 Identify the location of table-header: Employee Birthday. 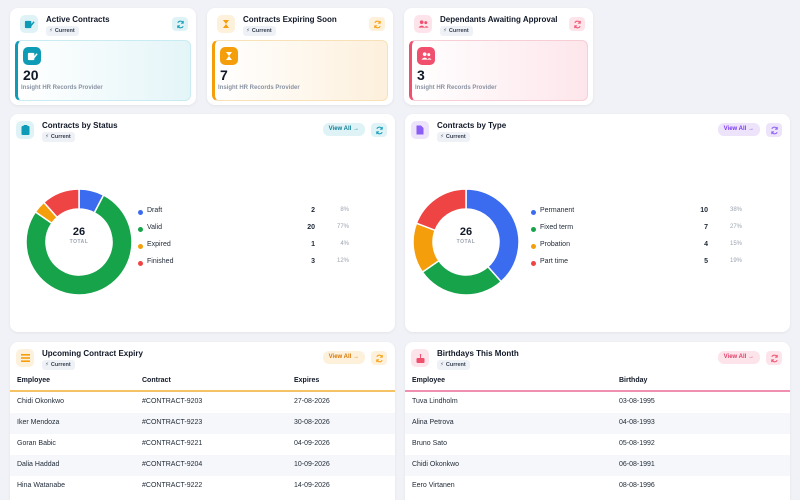
(597, 381).